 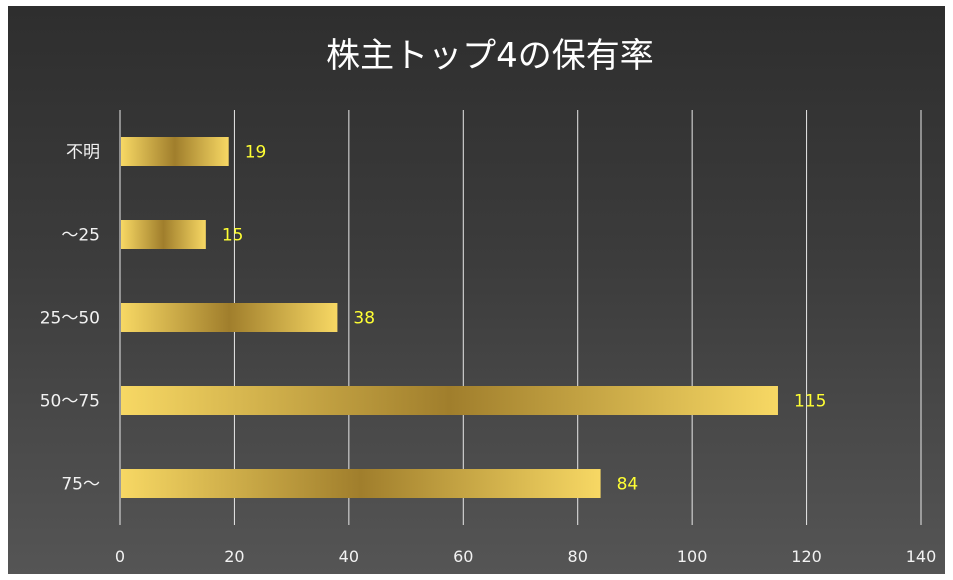 I want to click on category-label-2: 25～50, so click(x=70, y=319).